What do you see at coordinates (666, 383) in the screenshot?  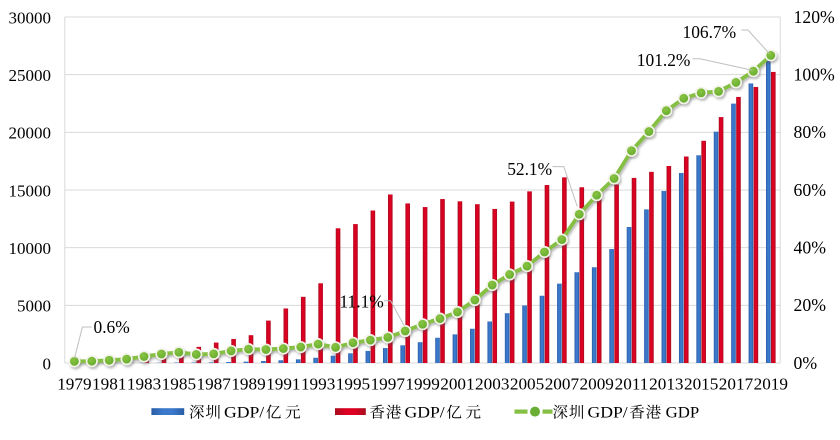 I see `svg-text: 2013` at bounding box center [666, 383].